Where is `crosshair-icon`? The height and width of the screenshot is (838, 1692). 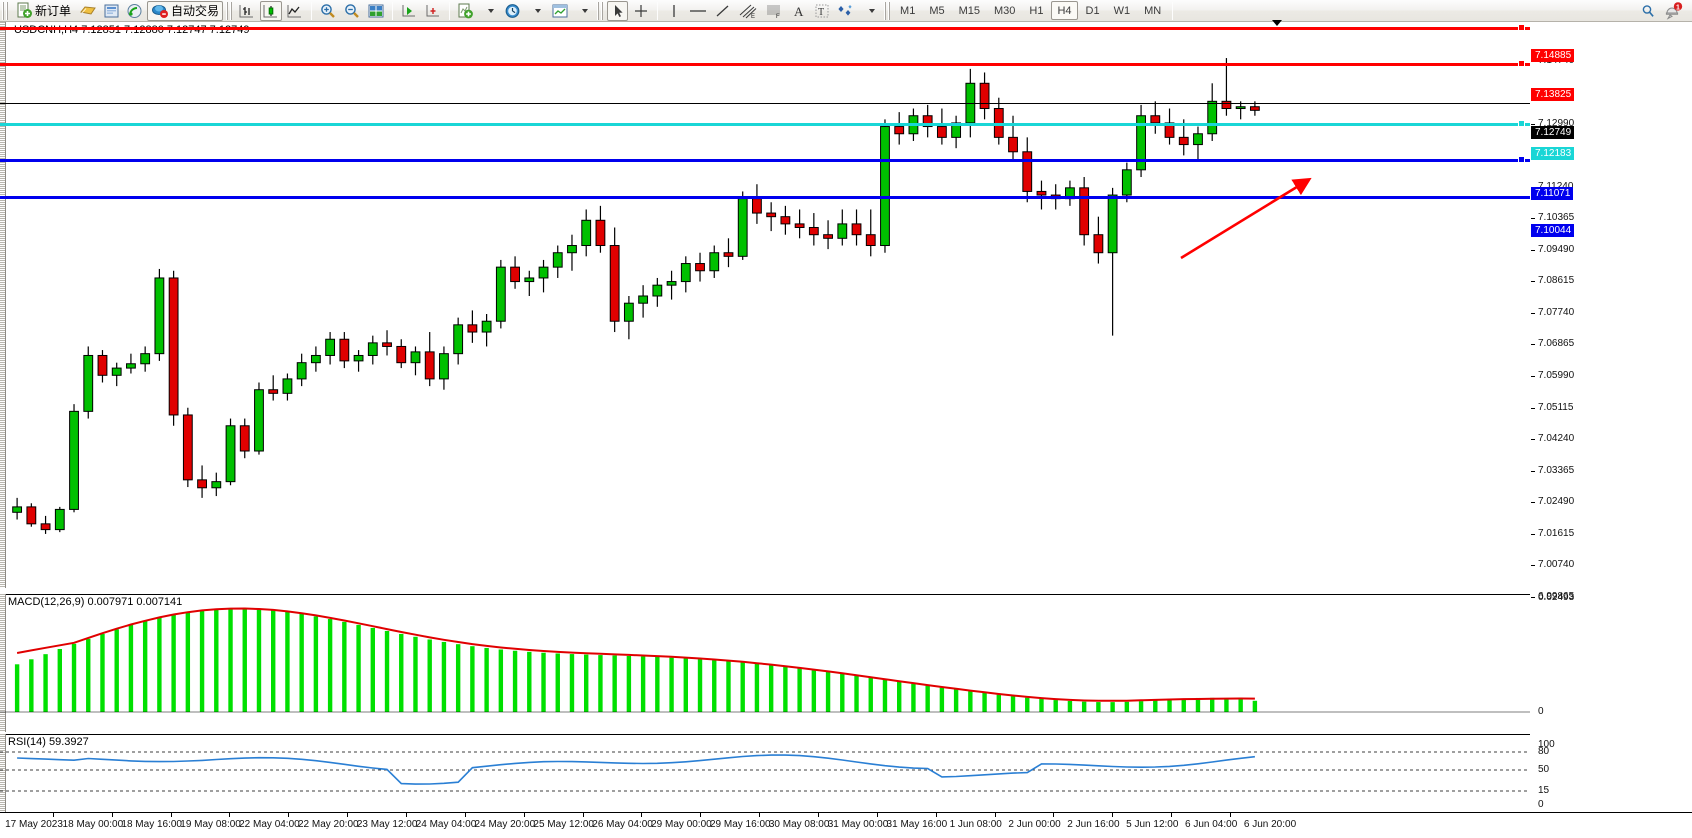 crosshair-icon is located at coordinates (641, 10).